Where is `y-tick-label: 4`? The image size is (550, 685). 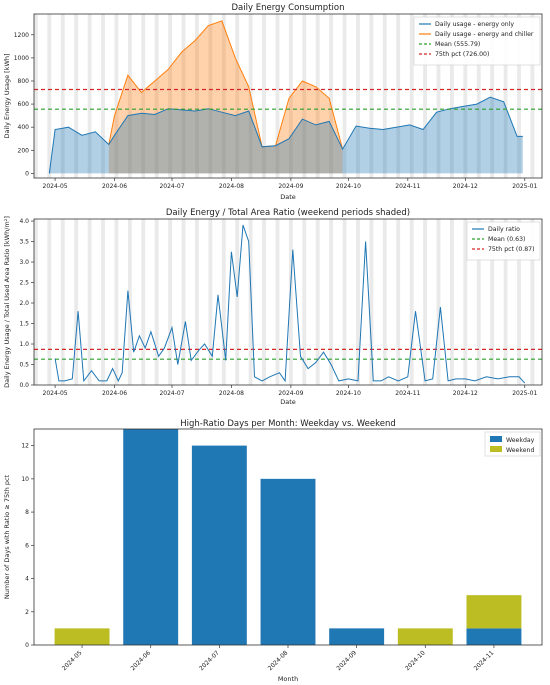
y-tick-label: 4 is located at coordinates (27, 579).